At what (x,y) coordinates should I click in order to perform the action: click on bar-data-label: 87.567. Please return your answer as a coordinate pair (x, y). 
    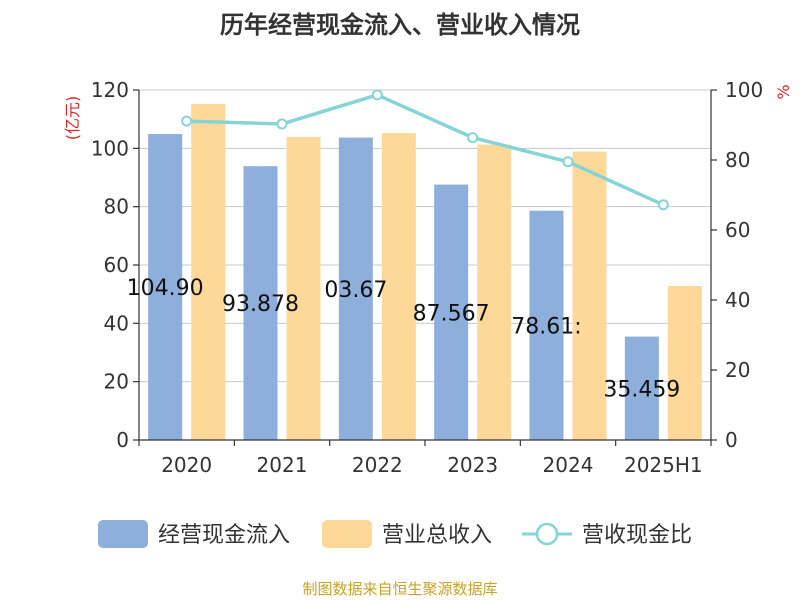
    Looking at the image, I should click on (451, 313).